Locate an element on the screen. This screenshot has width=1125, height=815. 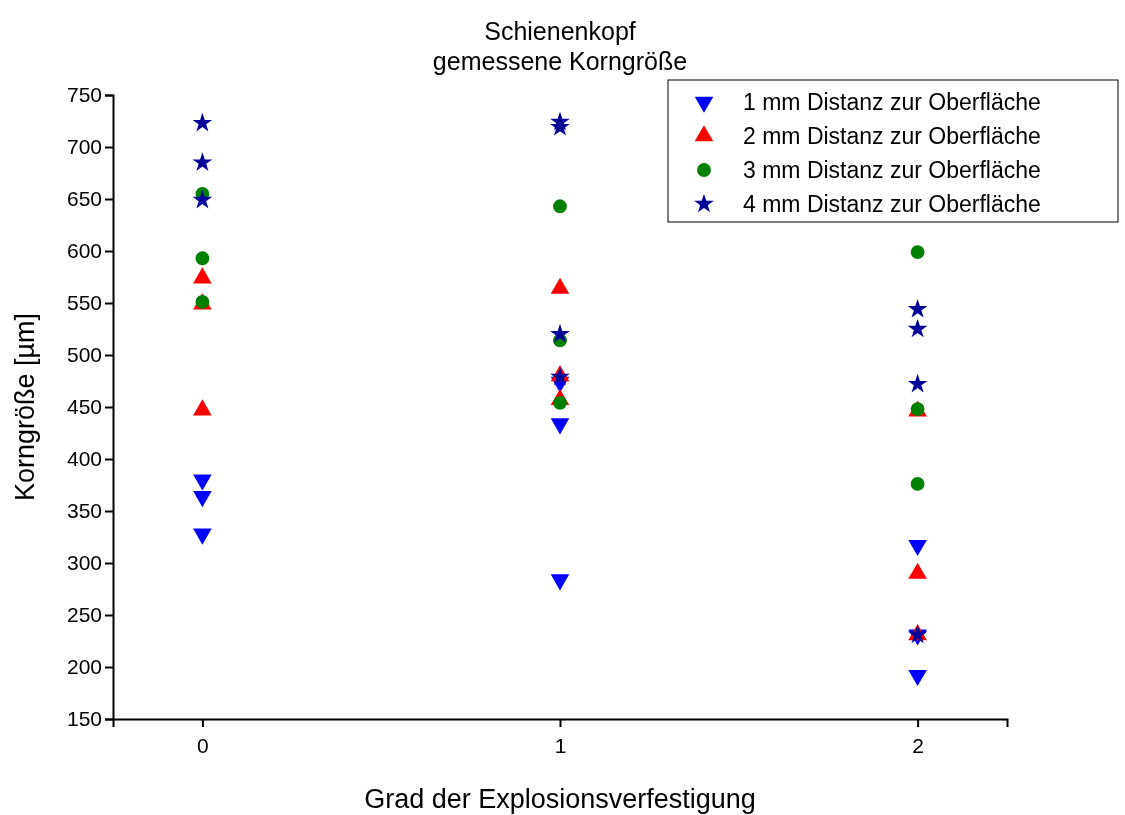
x-tick-label: 1 is located at coordinates (560, 746).